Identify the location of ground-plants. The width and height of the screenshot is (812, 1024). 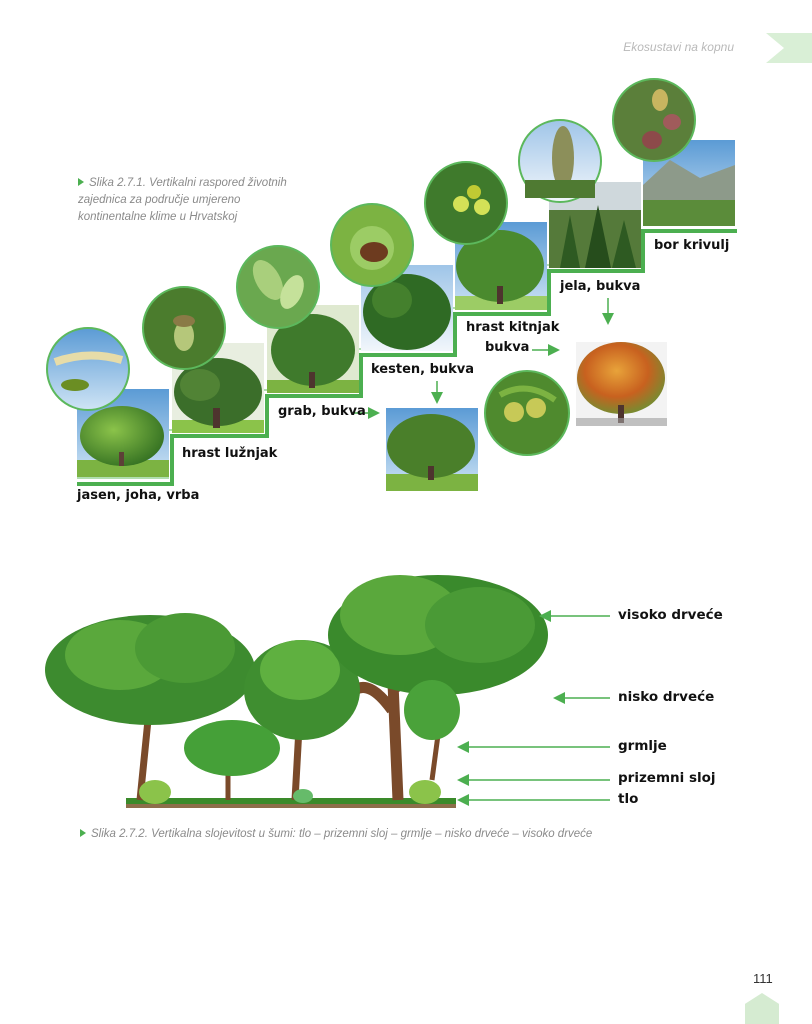
(290, 792).